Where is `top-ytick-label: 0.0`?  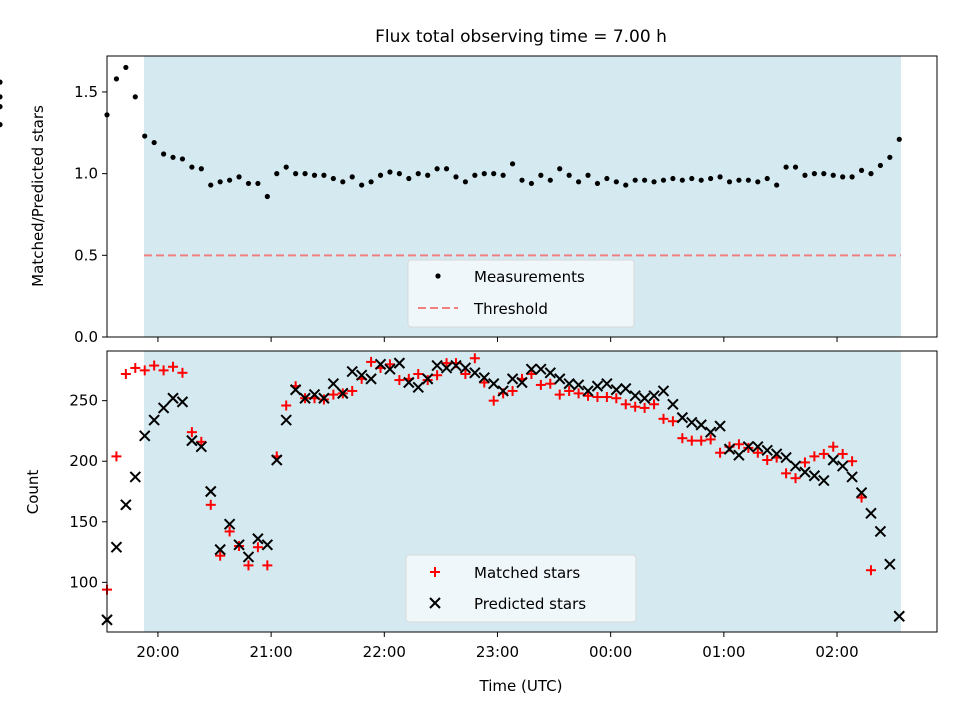
top-ytick-label: 0.0 is located at coordinates (86, 337).